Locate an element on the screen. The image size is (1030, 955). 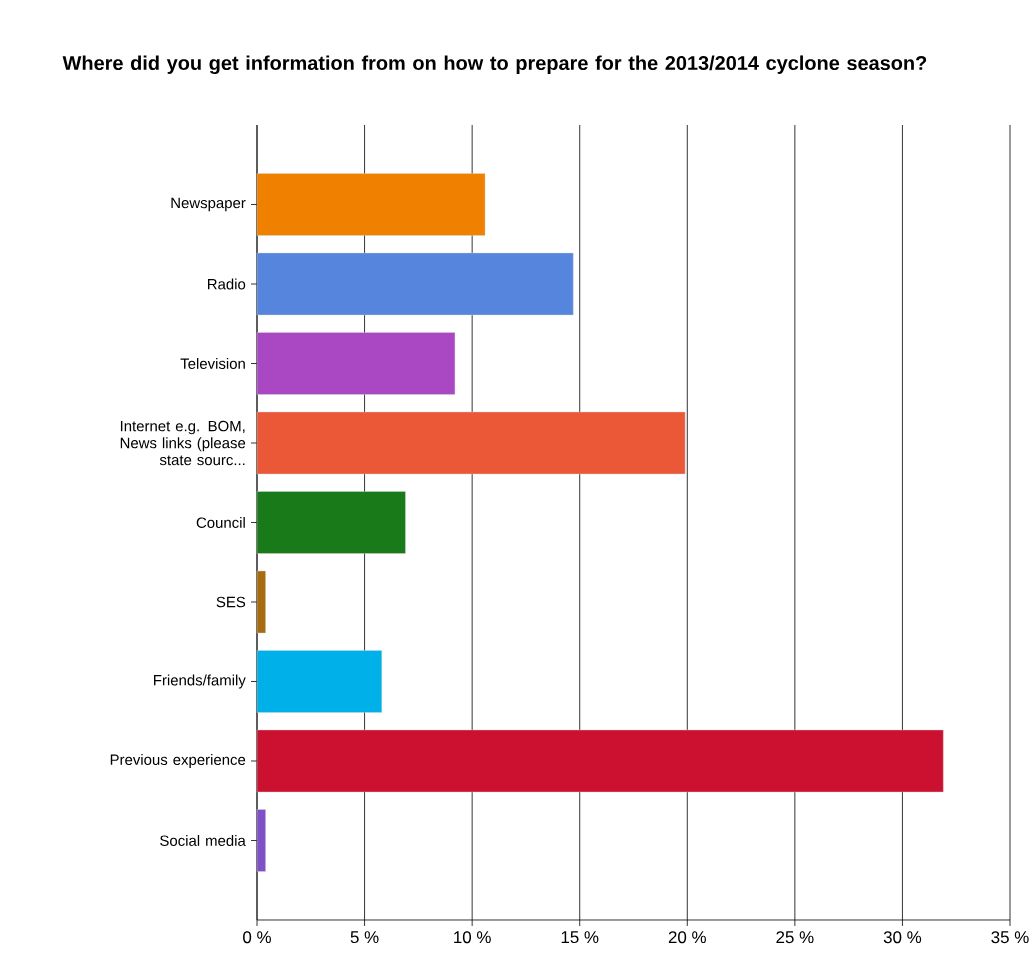
y-tick-label: Radio is located at coordinates (227, 284).